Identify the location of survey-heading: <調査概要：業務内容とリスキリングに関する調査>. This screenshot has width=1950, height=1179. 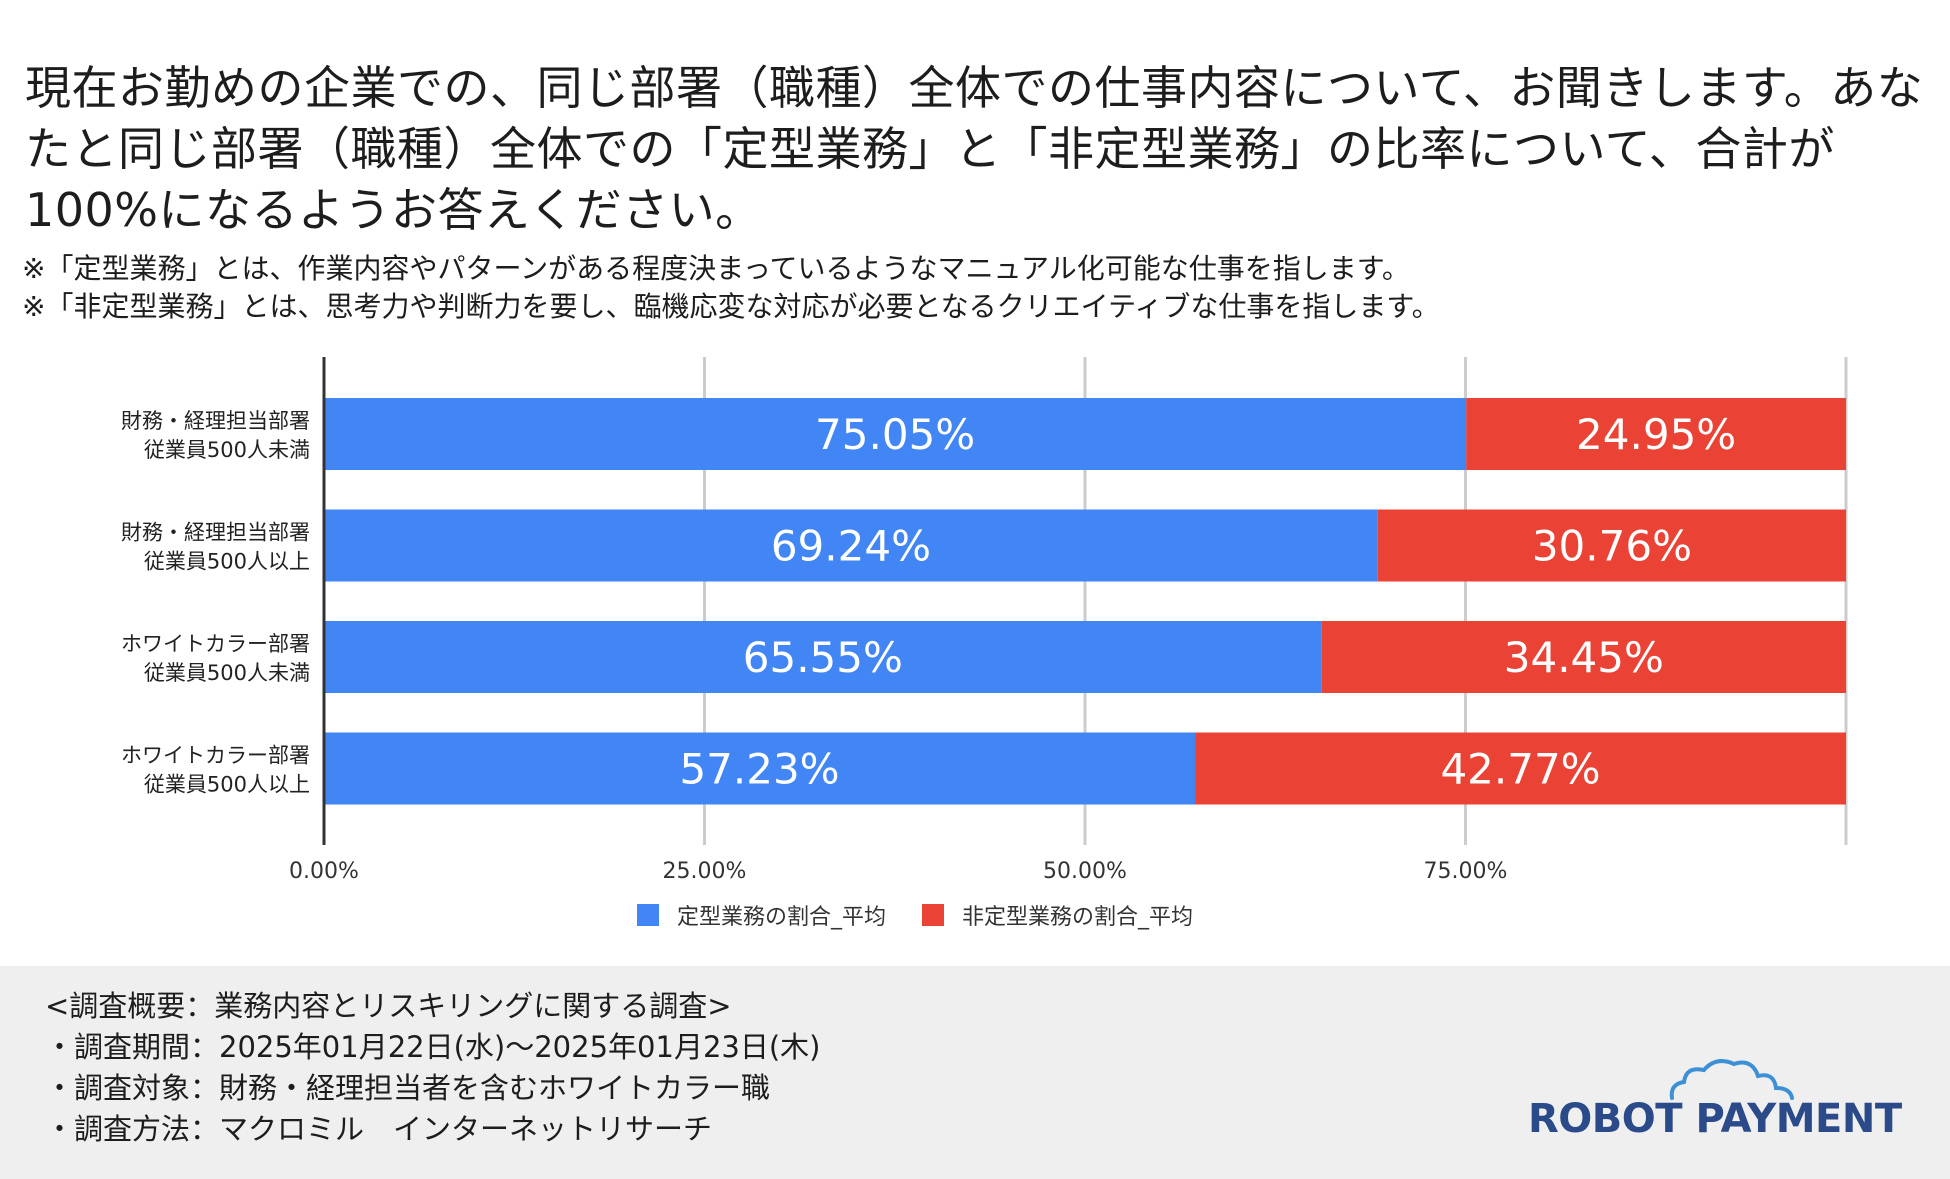
(388, 1006).